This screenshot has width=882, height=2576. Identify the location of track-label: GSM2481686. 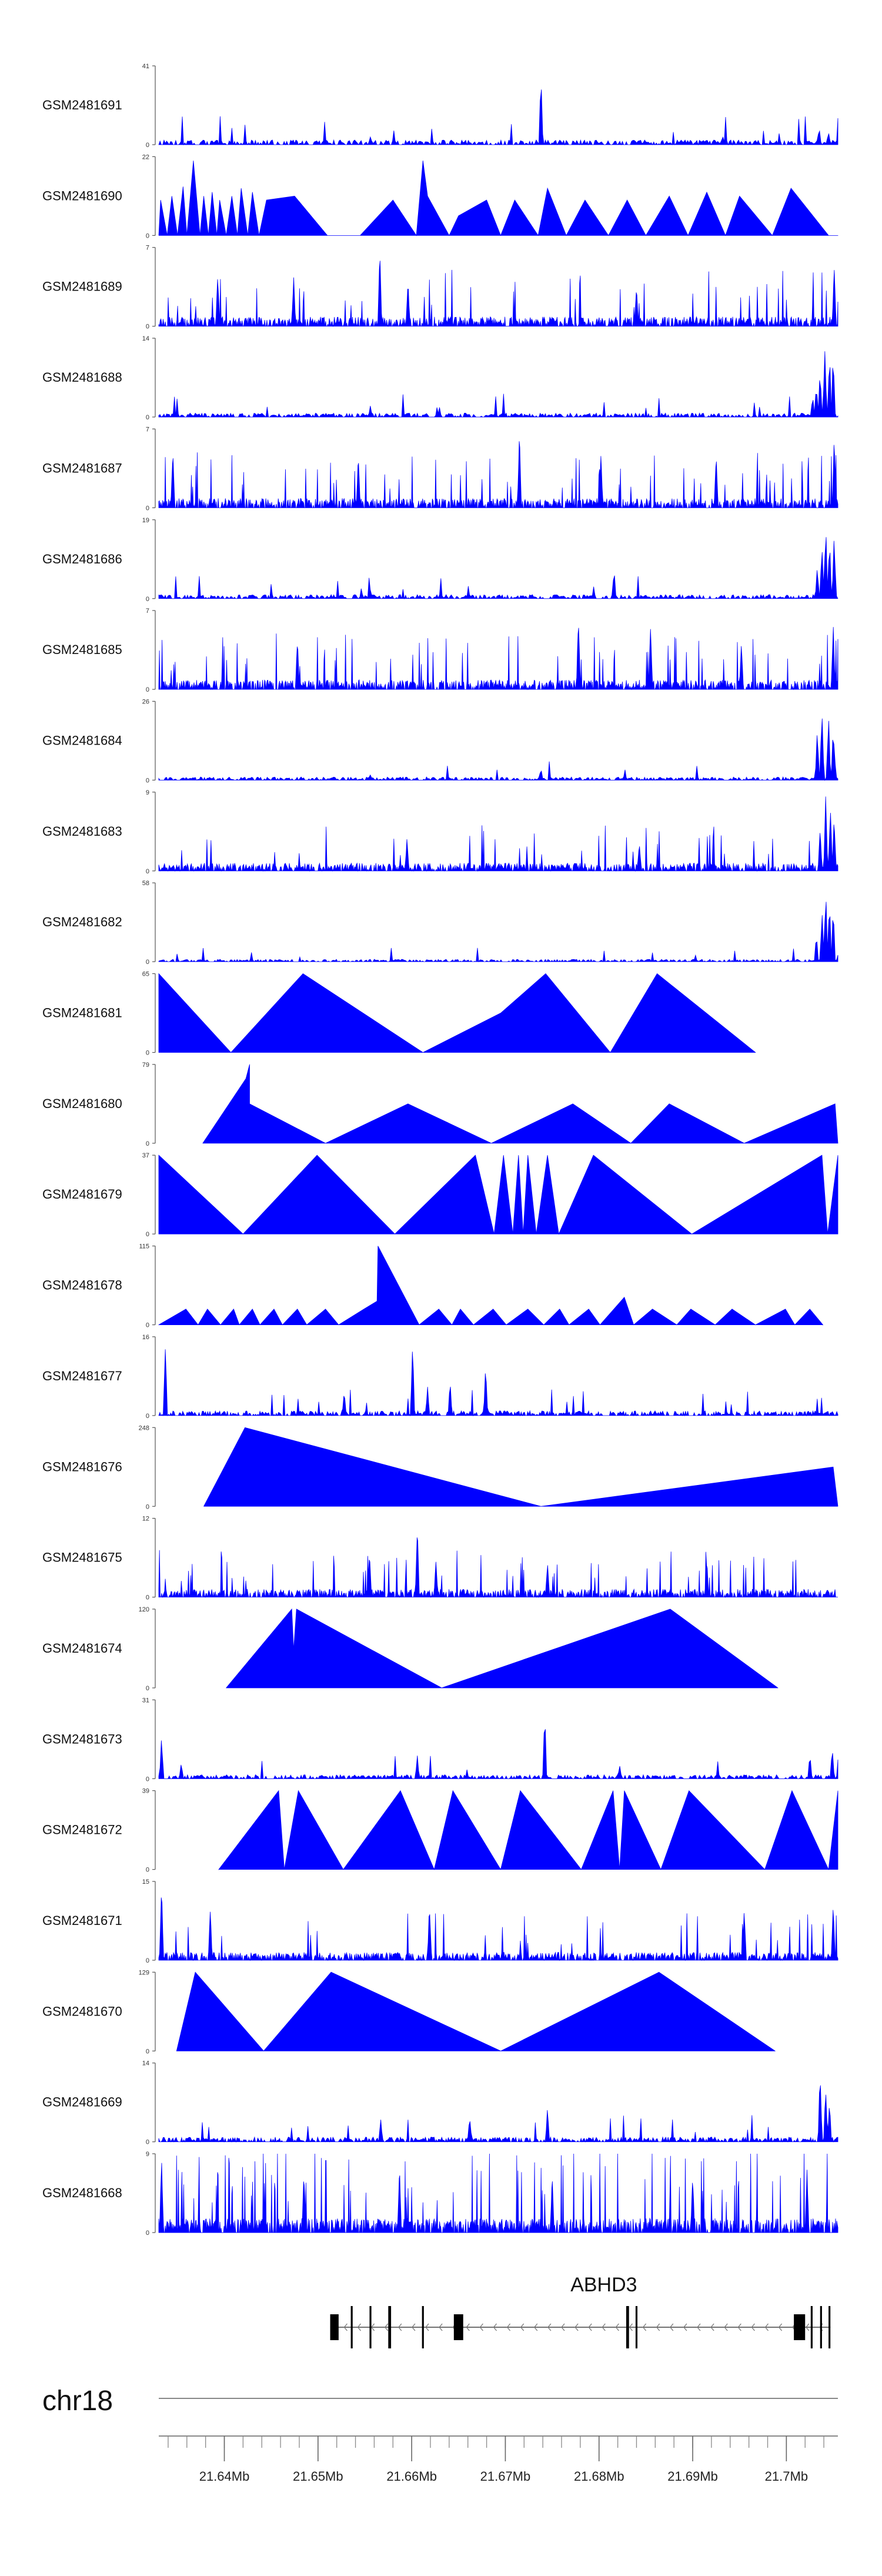
(82, 559).